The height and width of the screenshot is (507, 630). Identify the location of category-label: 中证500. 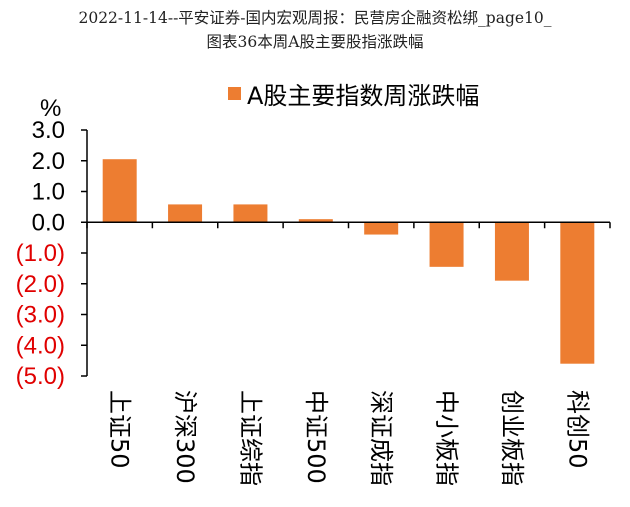
(316, 437).